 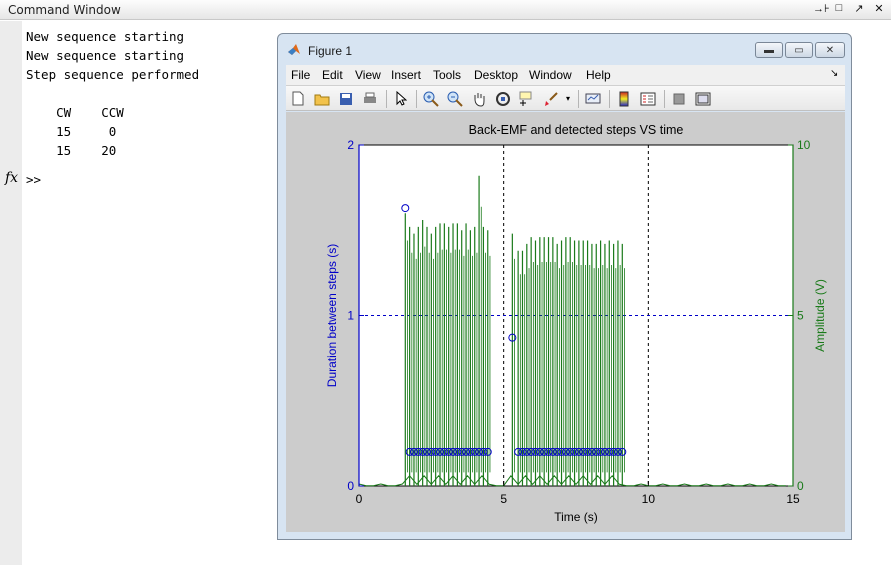 I want to click on output-line: New sequence starting, so click(x=105, y=36).